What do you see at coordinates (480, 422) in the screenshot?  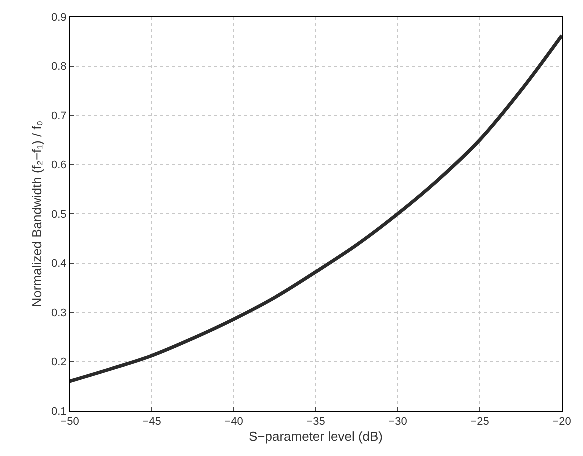 I see `x-tick-label: −25` at bounding box center [480, 422].